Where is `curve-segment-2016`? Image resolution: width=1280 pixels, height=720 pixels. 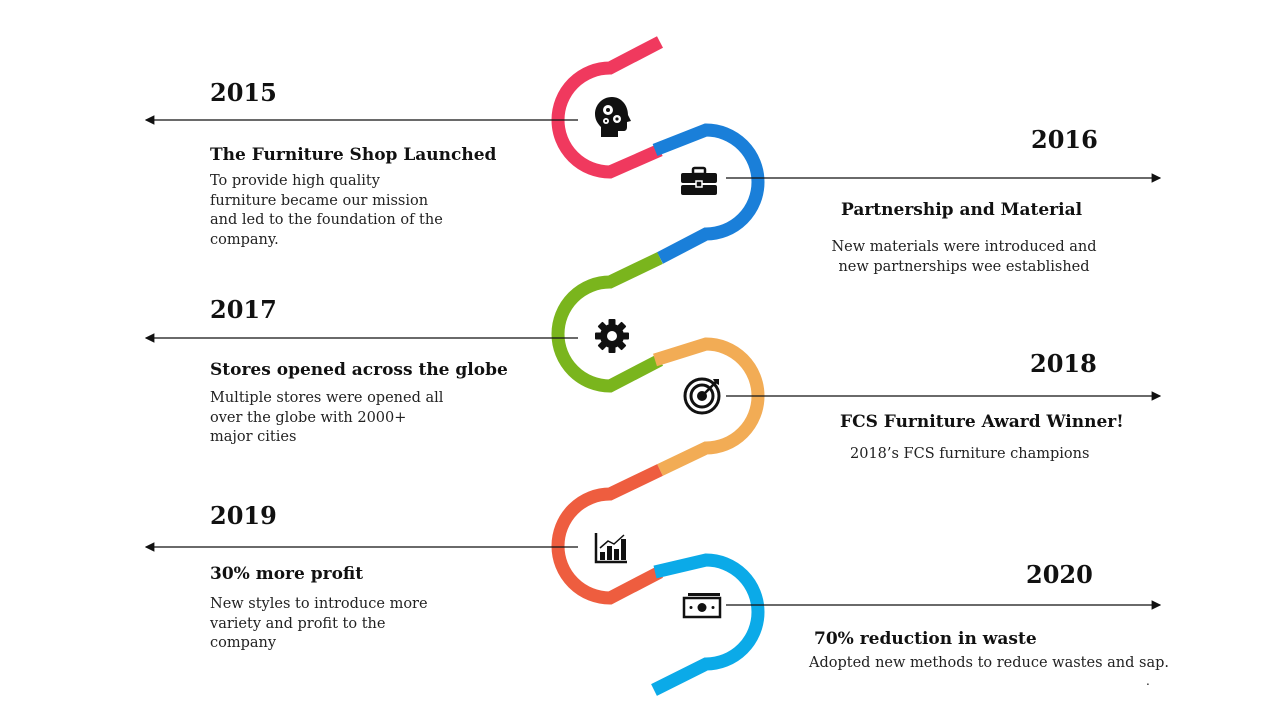
curve-segment-2016 is located at coordinates (708, 193).